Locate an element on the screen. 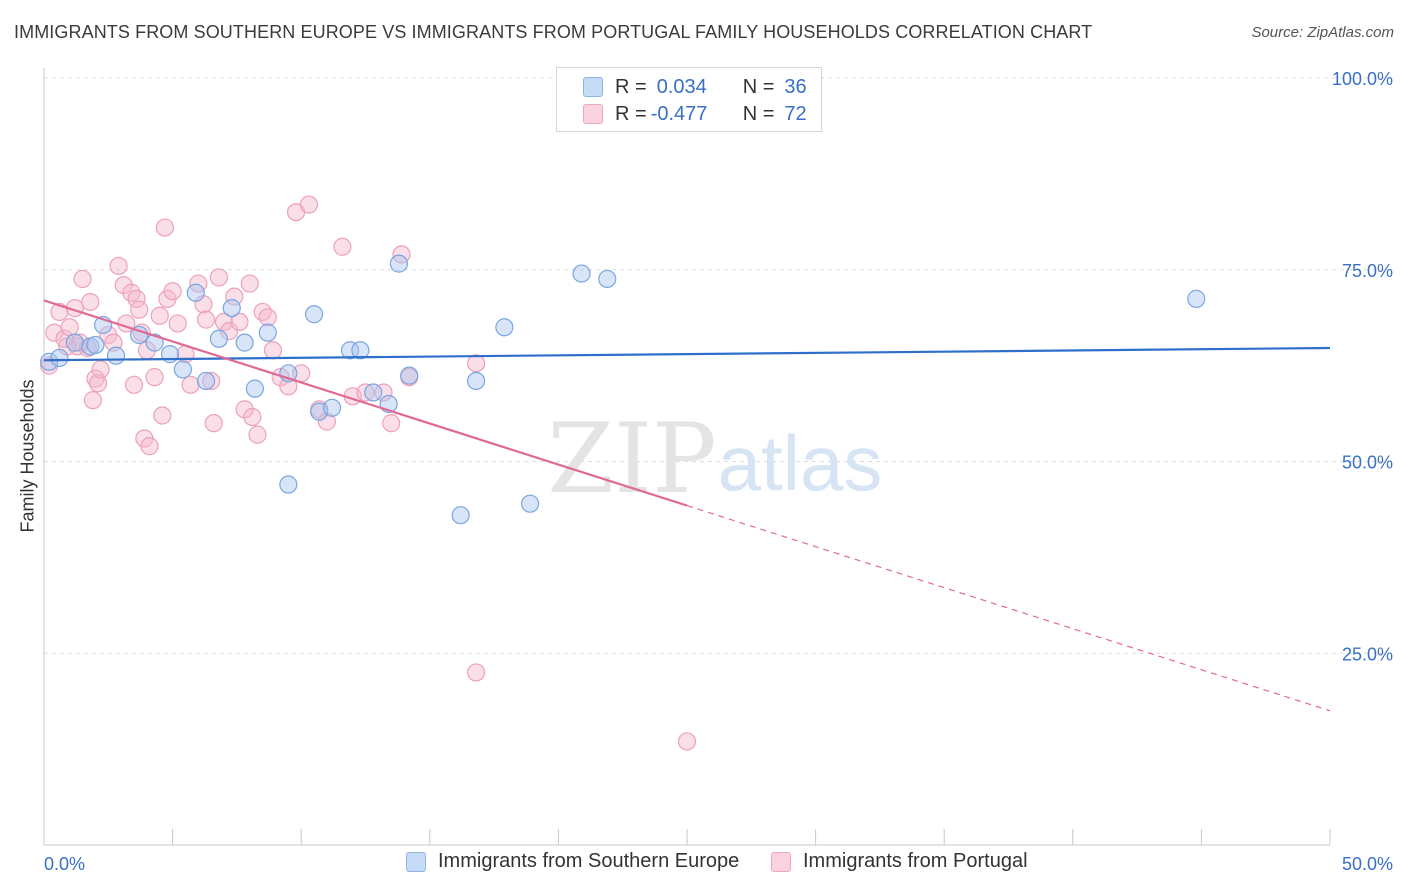  watermark-atlas: atlas is located at coordinates (800, 463).